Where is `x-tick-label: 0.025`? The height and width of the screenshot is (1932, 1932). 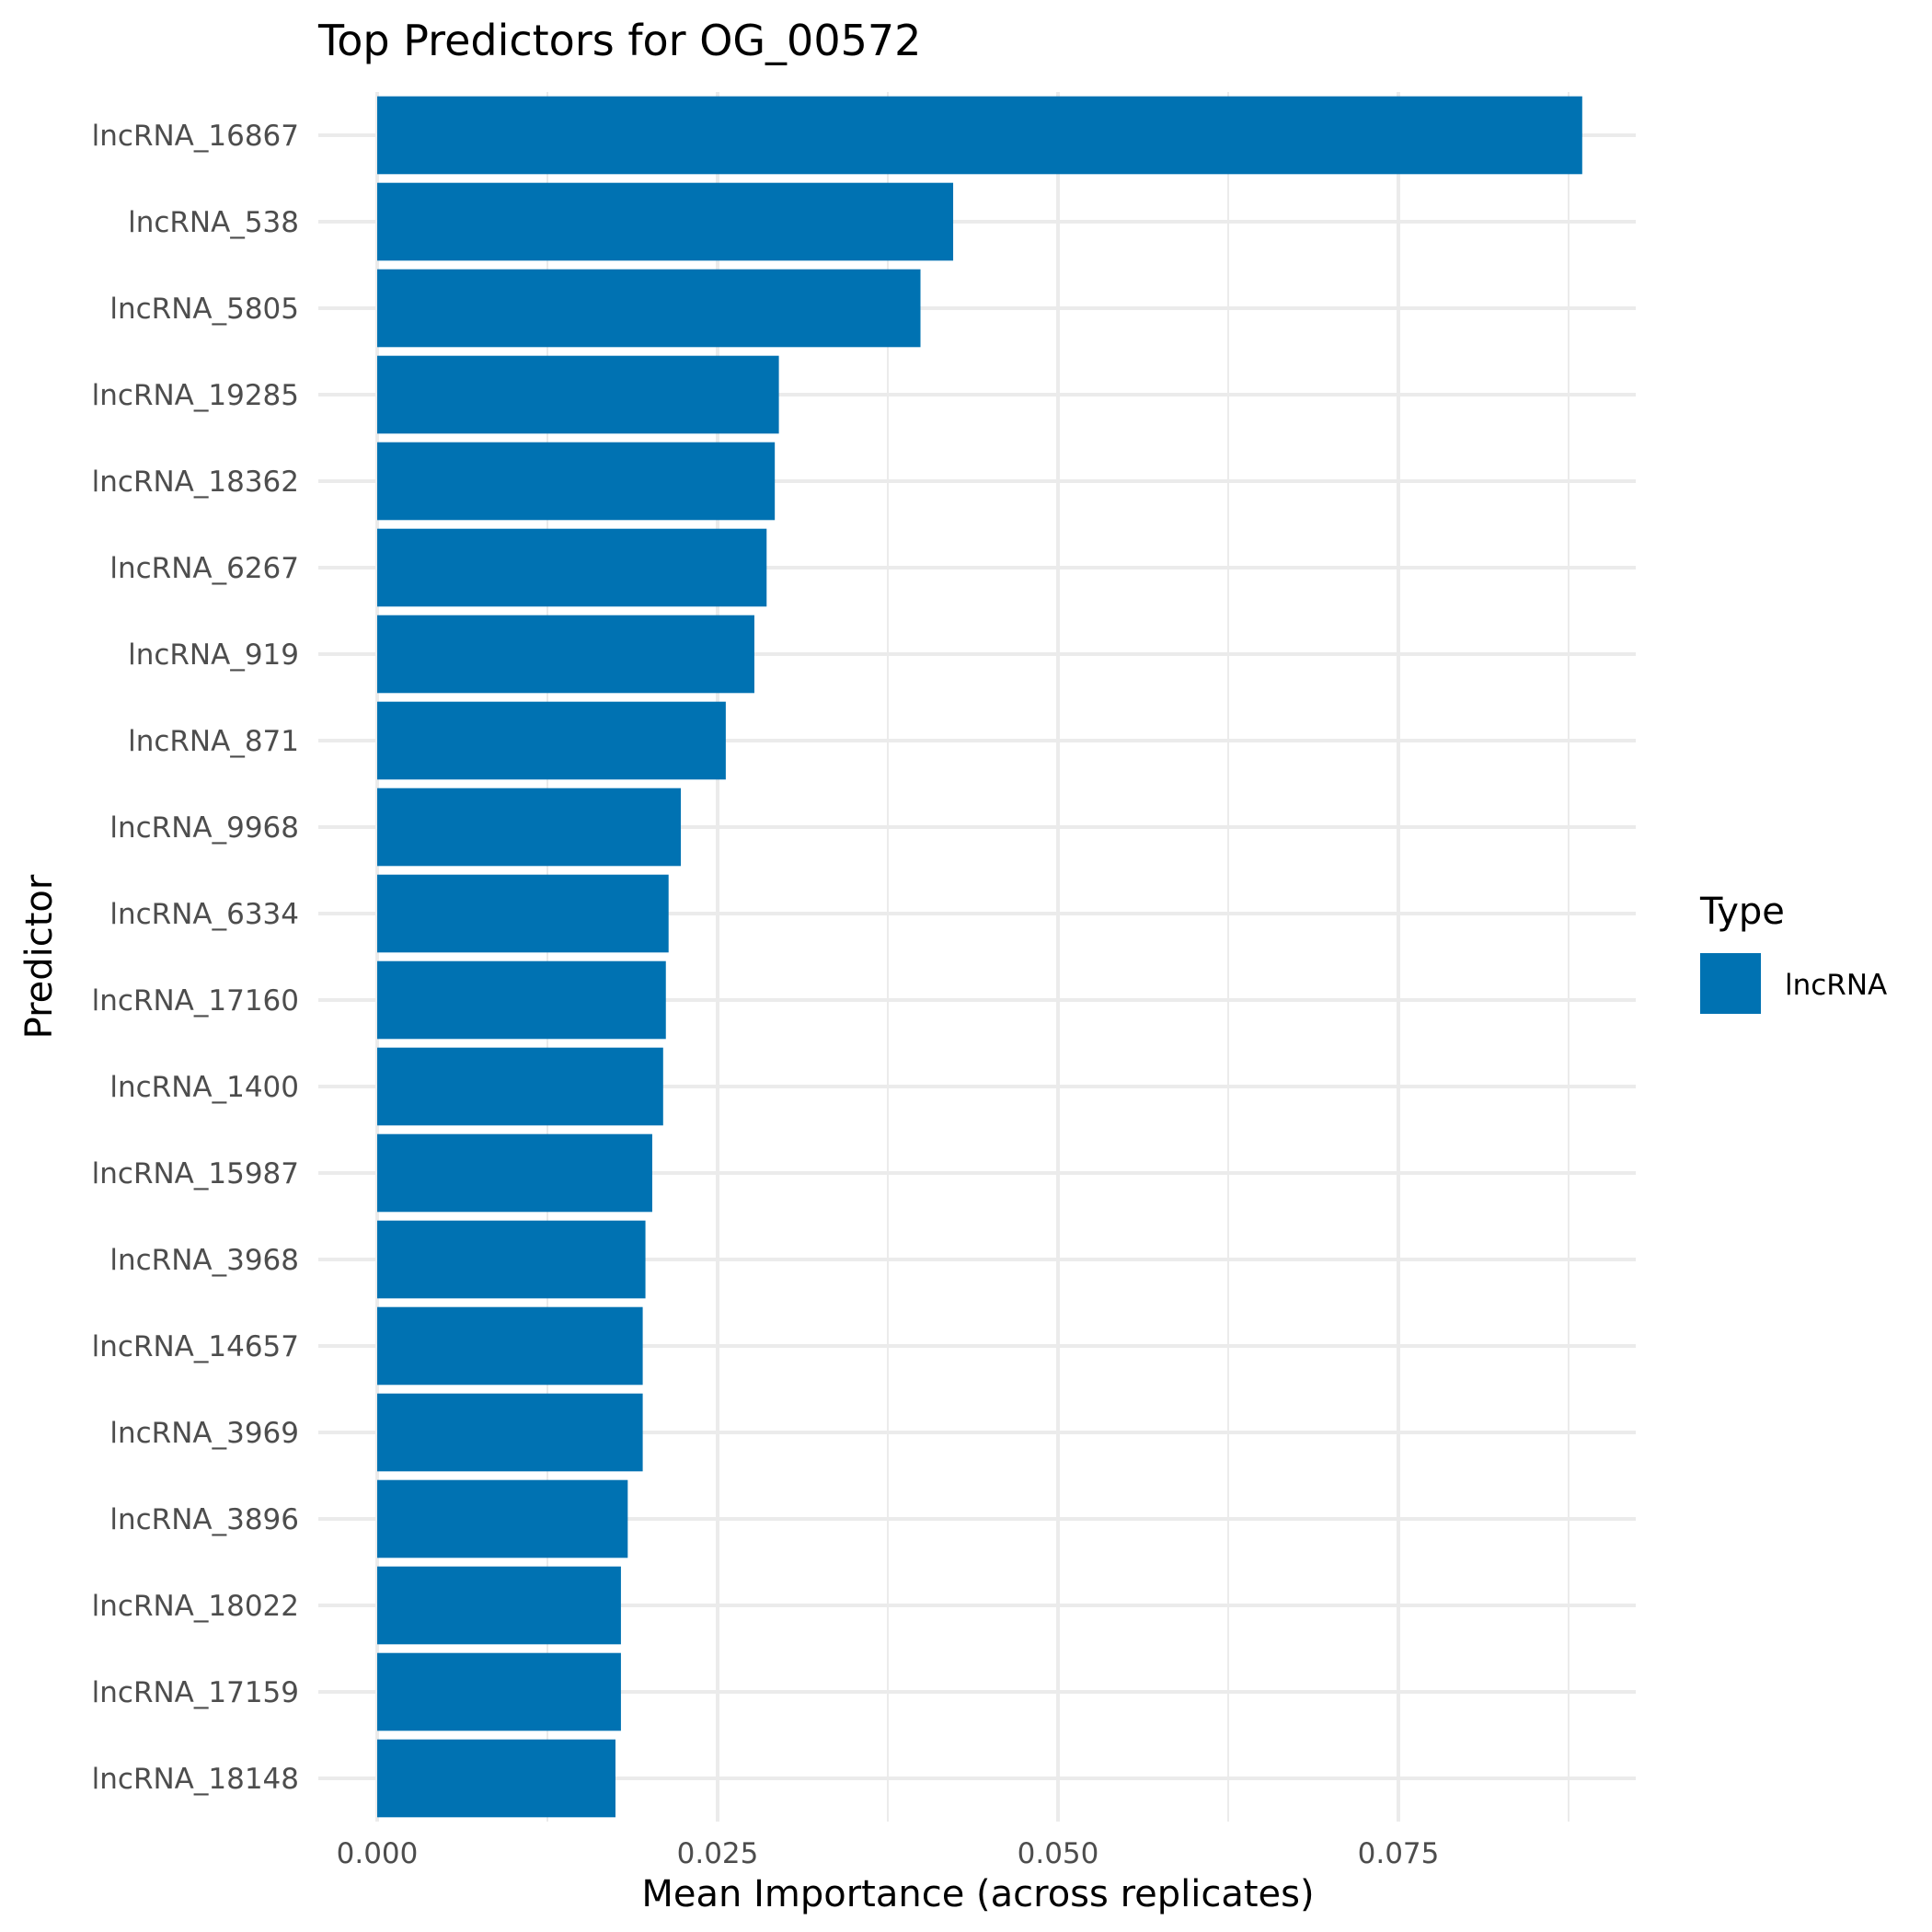 x-tick-label: 0.025 is located at coordinates (718, 1853).